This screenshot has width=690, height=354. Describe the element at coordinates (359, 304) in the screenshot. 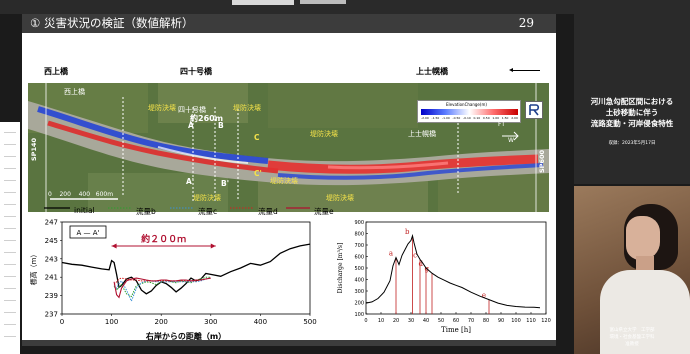

I see `hydro-ytick-label: 200` at that location.